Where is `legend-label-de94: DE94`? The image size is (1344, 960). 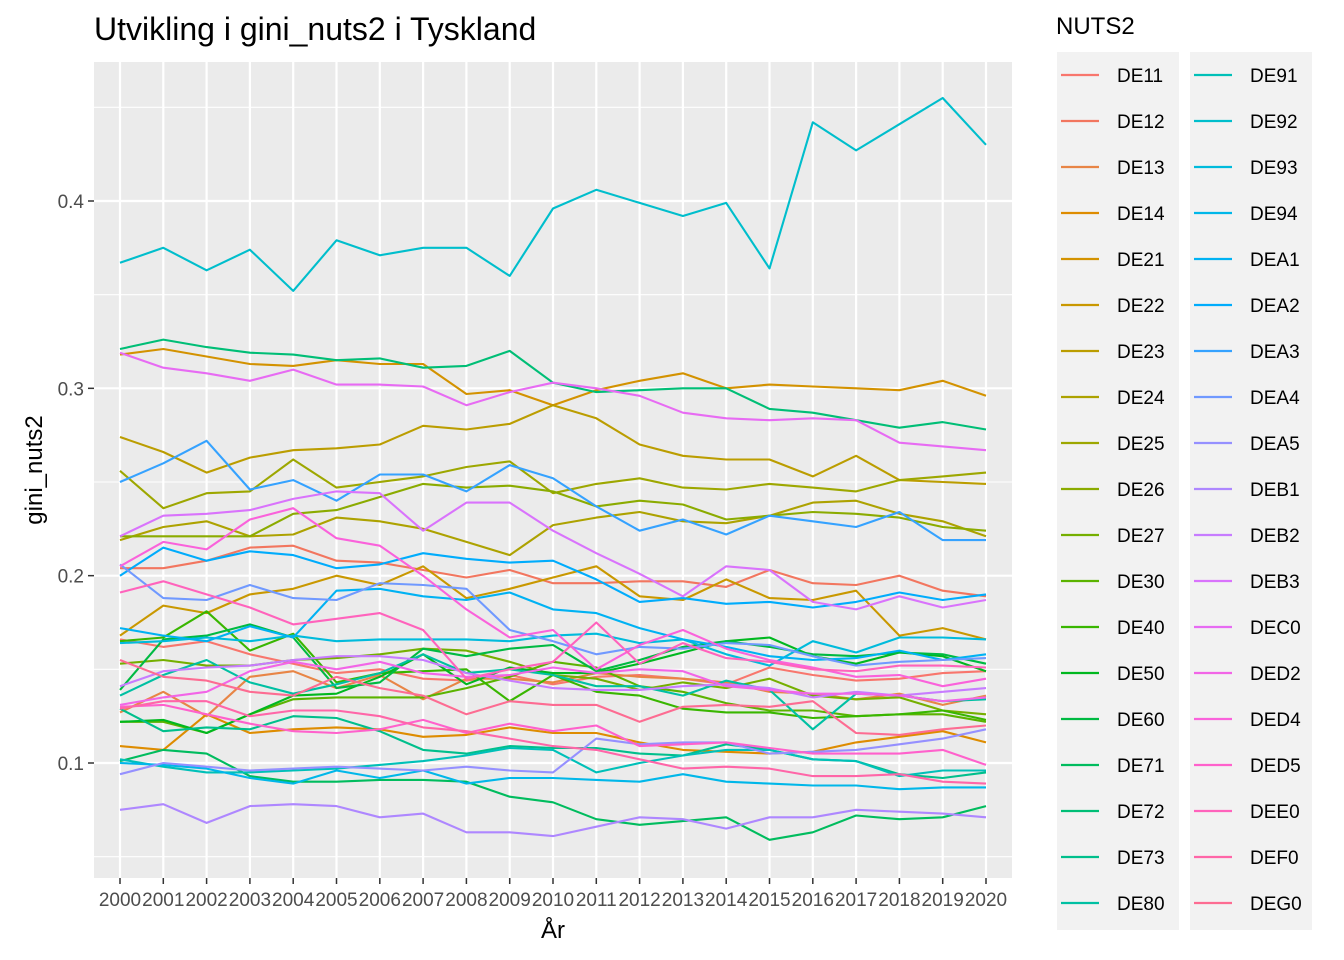
legend-label-de94: DE94 is located at coordinates (1274, 214).